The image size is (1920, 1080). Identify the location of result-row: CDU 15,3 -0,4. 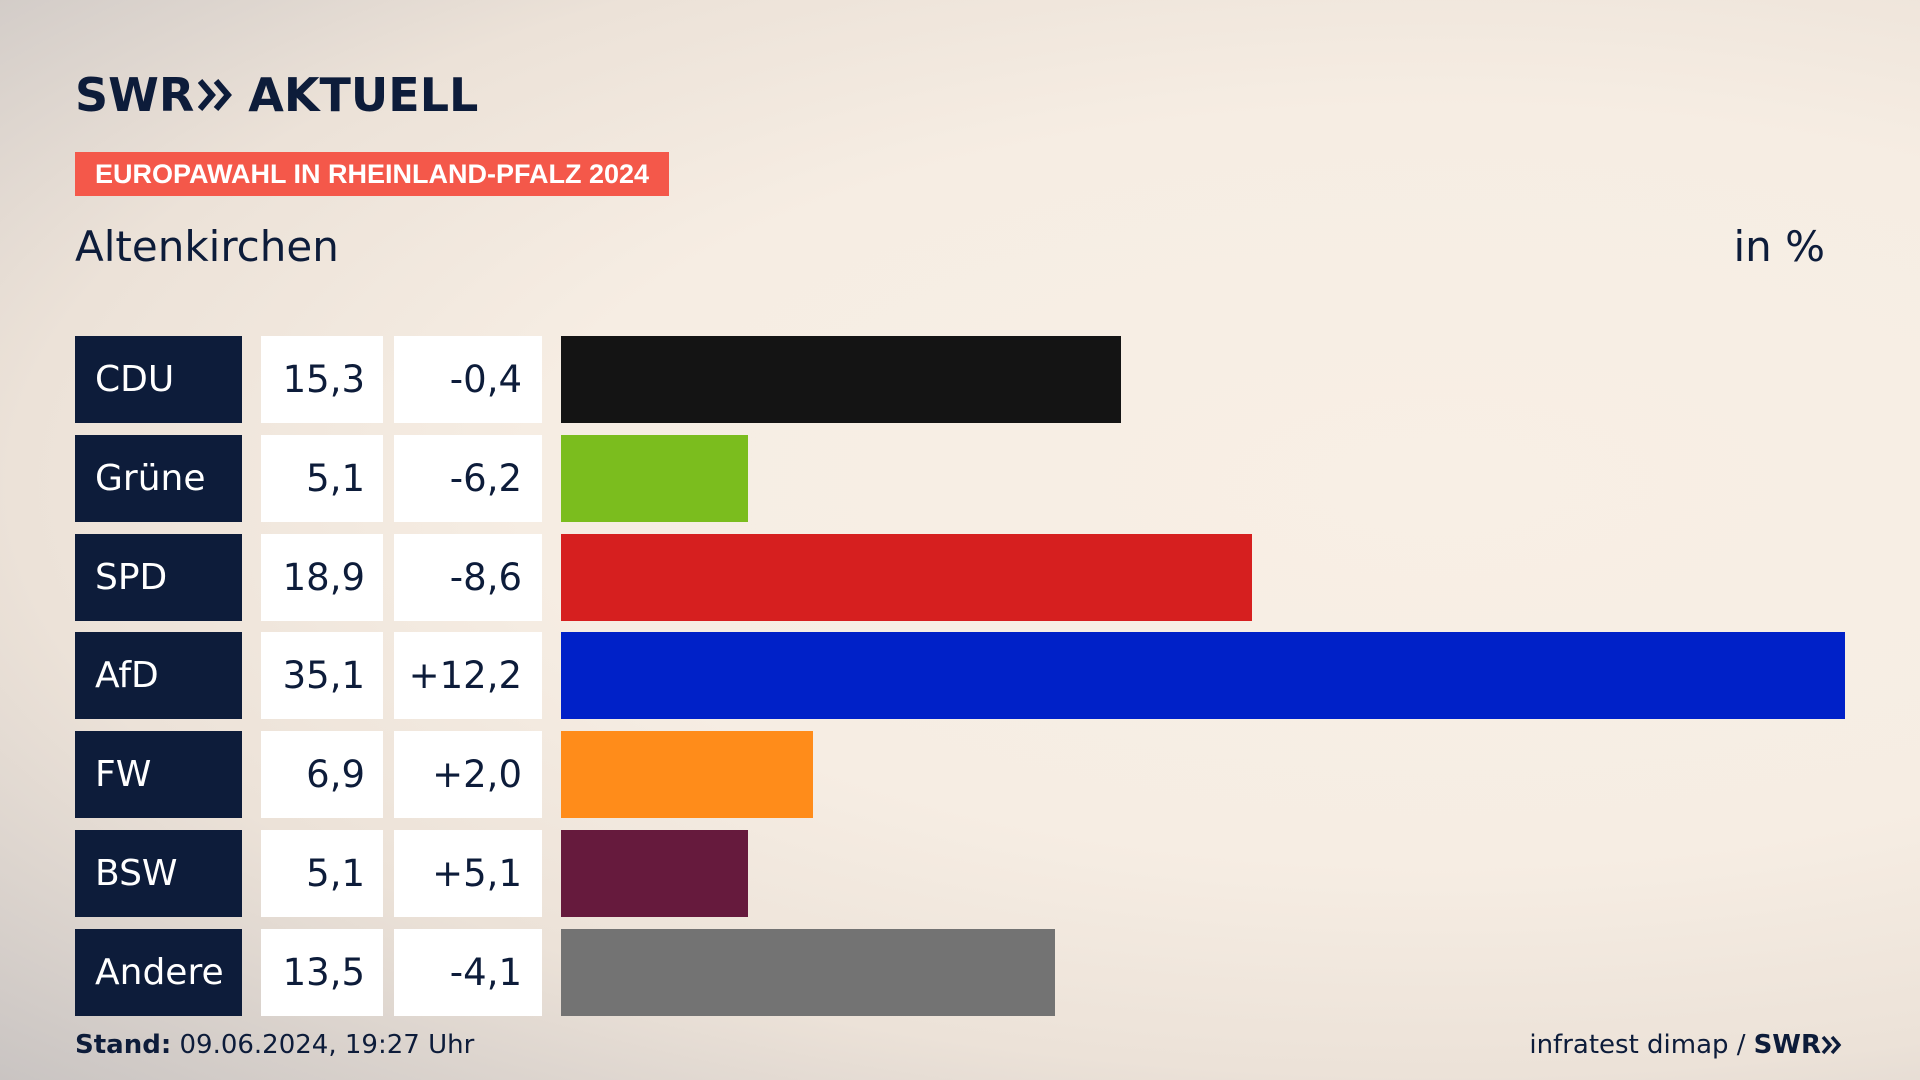
(960, 379).